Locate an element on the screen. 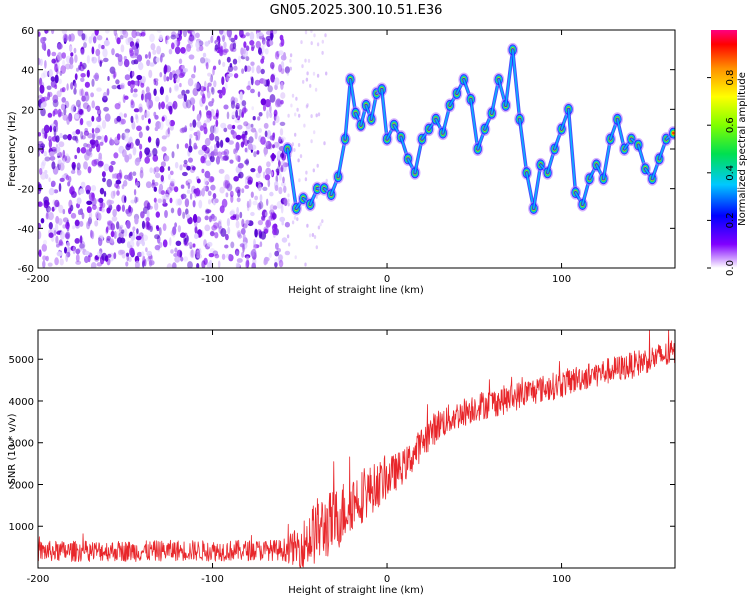  snr-x-tick-label: -100 is located at coordinates (212, 579).